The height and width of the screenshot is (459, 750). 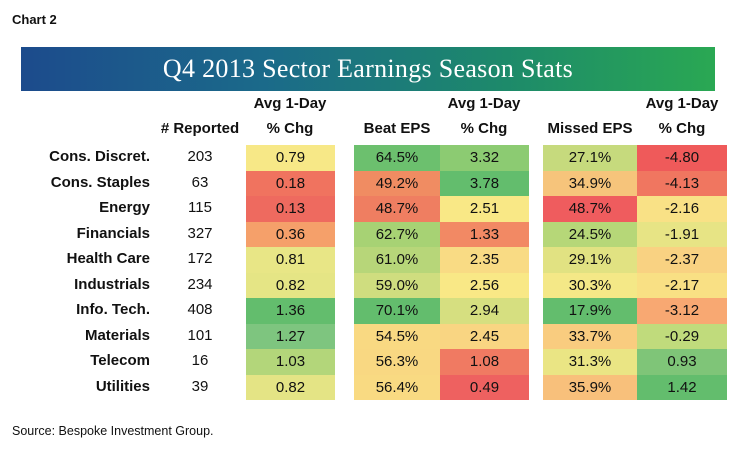 I want to click on value-cell: 3.78, so click(x=484, y=183).